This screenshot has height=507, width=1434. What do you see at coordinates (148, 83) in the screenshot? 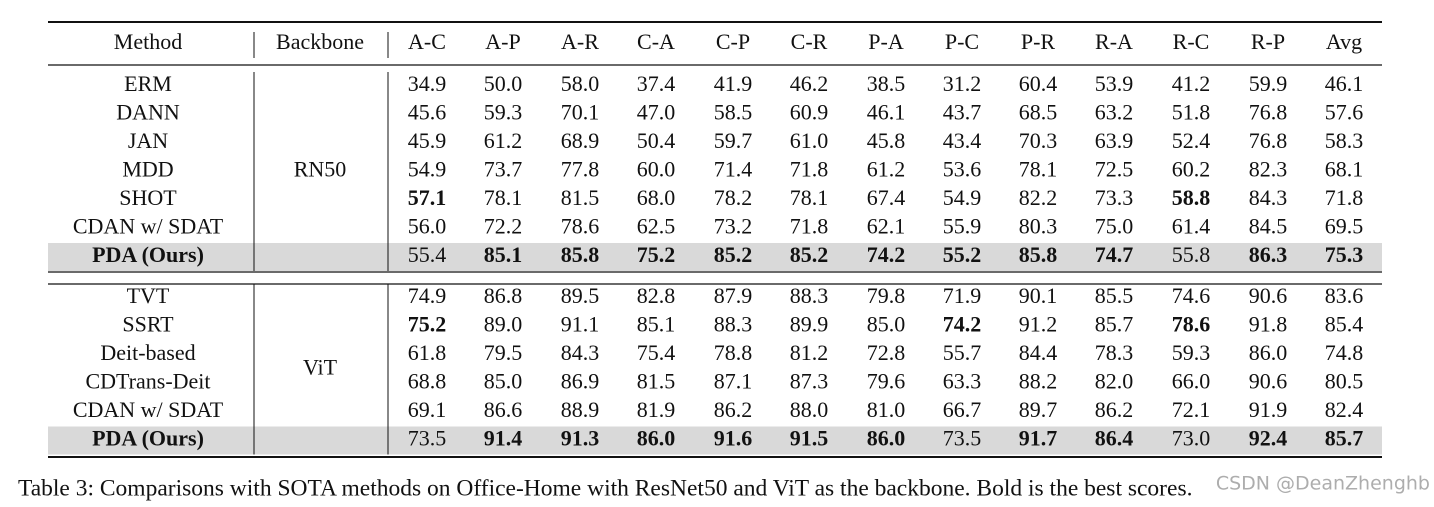
I see `method-cell: ERM` at bounding box center [148, 83].